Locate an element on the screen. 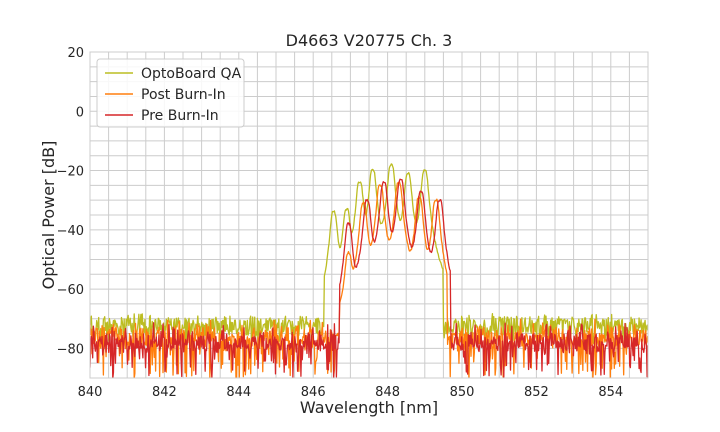 This screenshot has height=432, width=720. y-tick-label: 20 is located at coordinates (75, 53).